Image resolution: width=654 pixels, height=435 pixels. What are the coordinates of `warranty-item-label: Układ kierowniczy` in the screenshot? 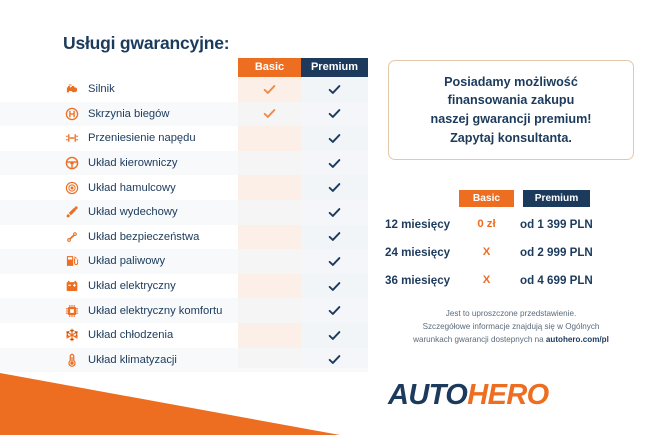 It's located at (133, 163).